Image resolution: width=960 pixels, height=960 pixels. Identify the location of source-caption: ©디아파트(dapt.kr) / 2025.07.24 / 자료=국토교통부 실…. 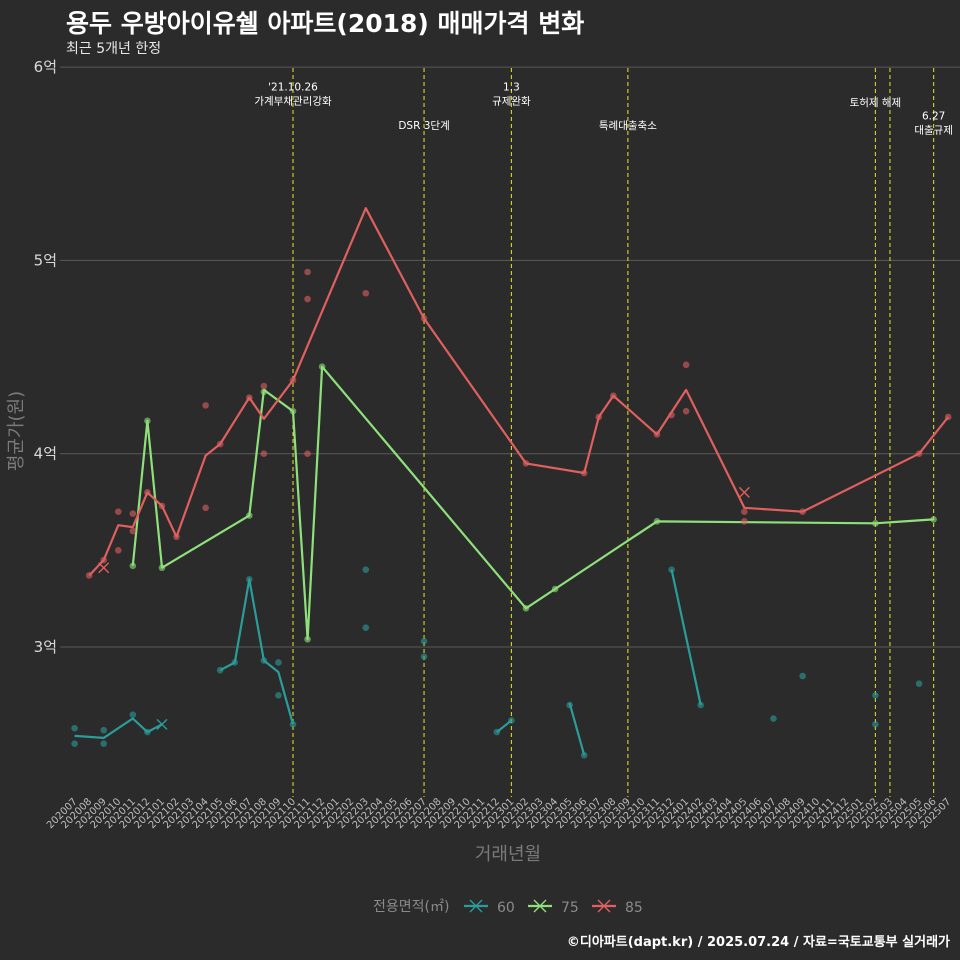
(758, 942).